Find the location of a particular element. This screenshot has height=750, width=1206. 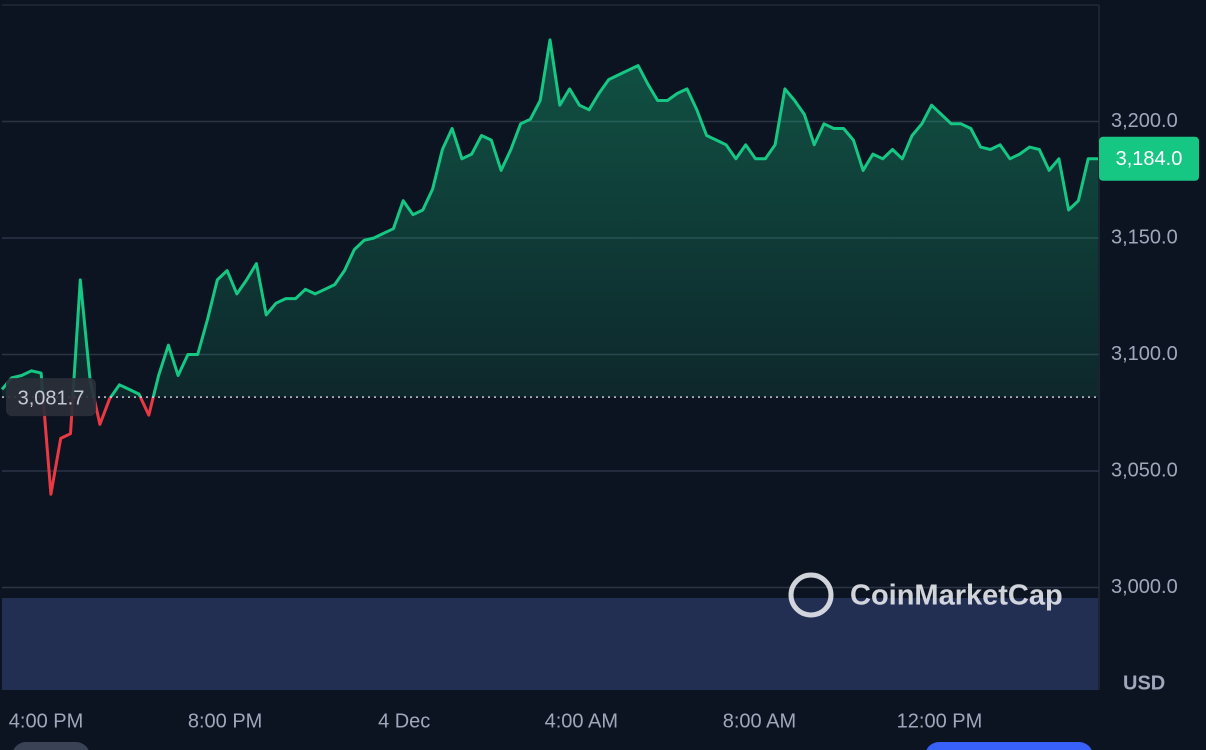

watermark-logo is located at coordinates (811, 595).